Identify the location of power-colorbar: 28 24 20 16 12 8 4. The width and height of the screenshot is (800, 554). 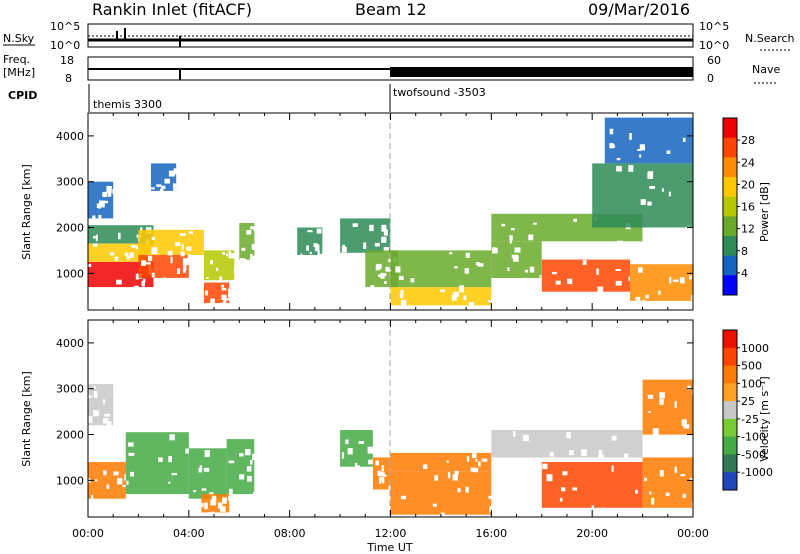
(738, 206).